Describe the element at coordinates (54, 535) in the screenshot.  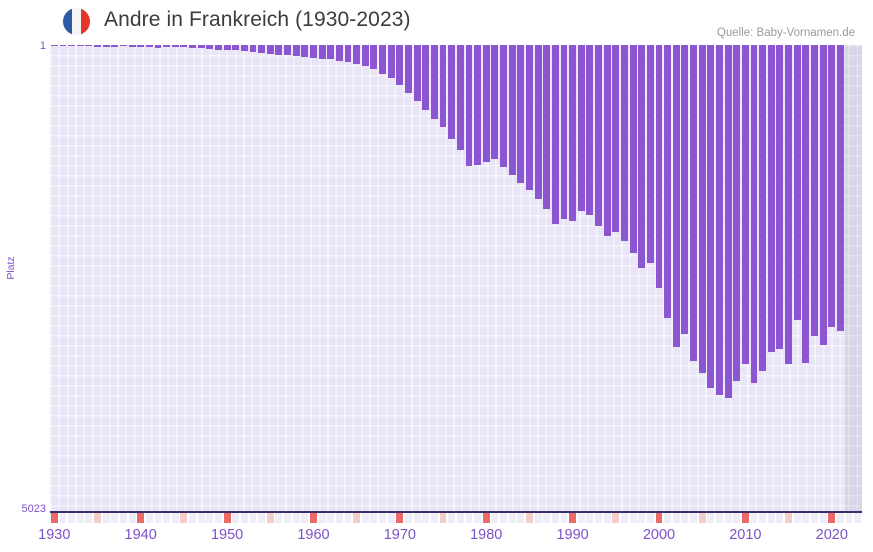
I see `x-axis-tick-label: 1930` at that location.